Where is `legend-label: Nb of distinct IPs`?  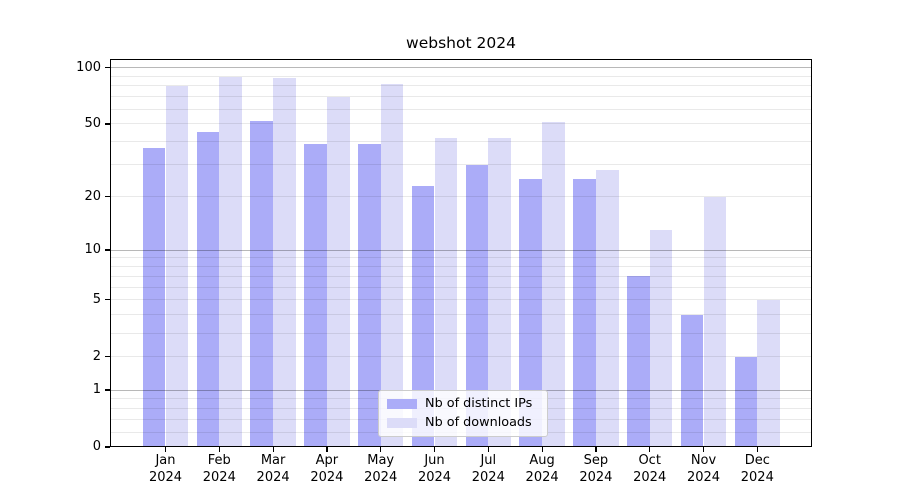
legend-label: Nb of distinct IPs is located at coordinates (479, 403).